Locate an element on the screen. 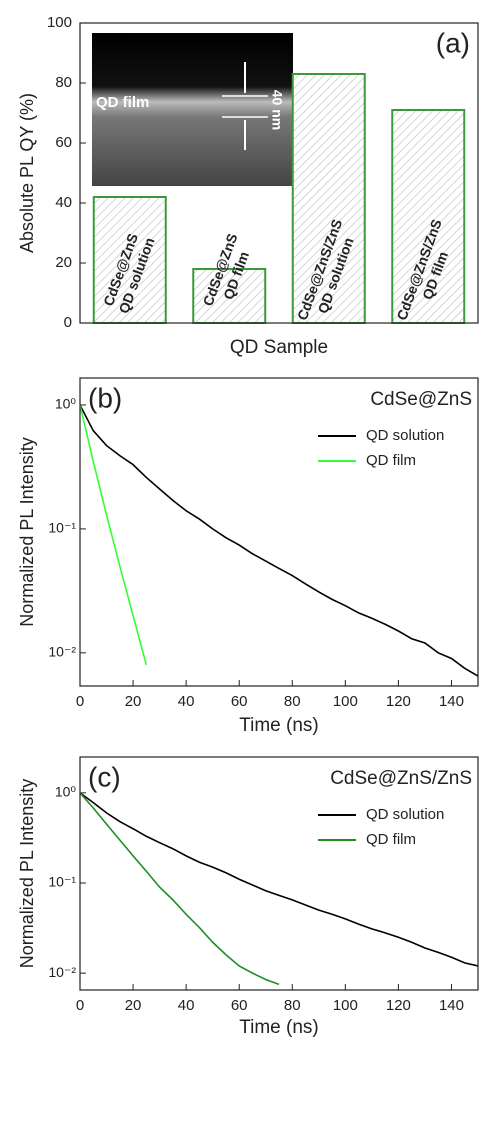  panel-title: CdSe@ZnS/ZnS is located at coordinates (401, 778).